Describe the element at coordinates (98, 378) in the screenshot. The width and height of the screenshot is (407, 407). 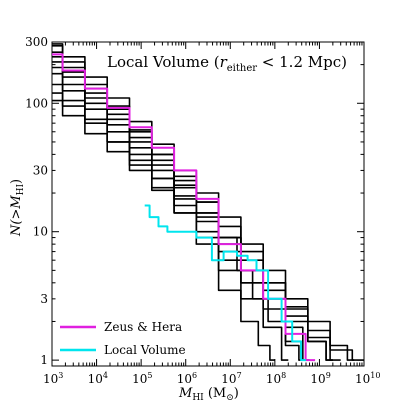
I see `x-tick-label: 10⁴` at that location.